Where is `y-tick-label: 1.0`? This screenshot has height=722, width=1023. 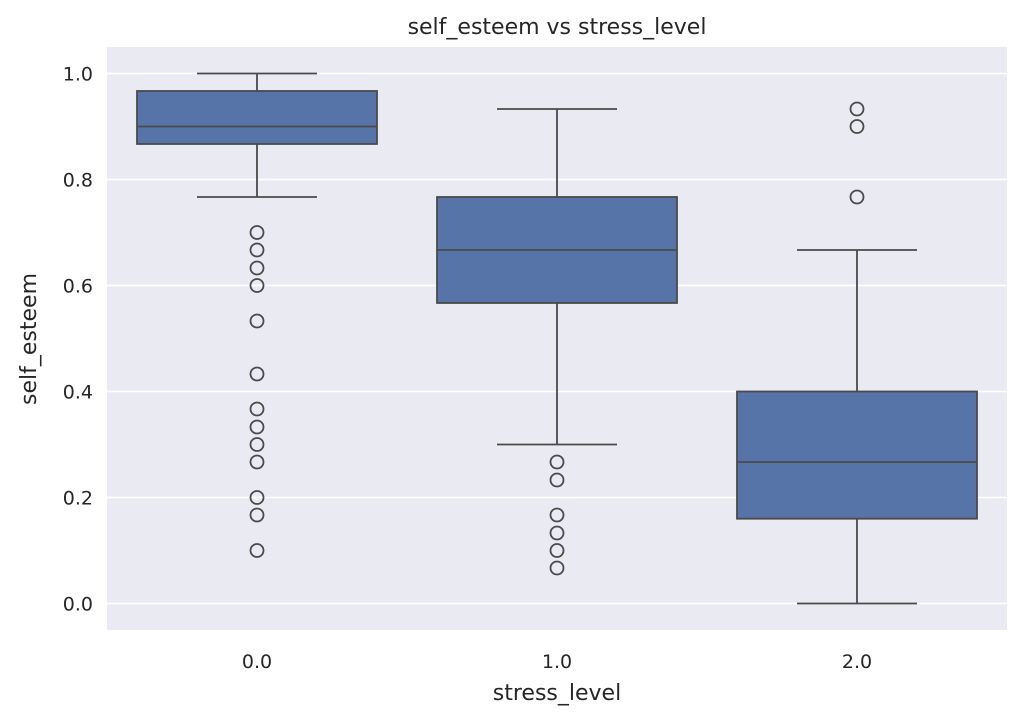
y-tick-label: 1.0 is located at coordinates (78, 75).